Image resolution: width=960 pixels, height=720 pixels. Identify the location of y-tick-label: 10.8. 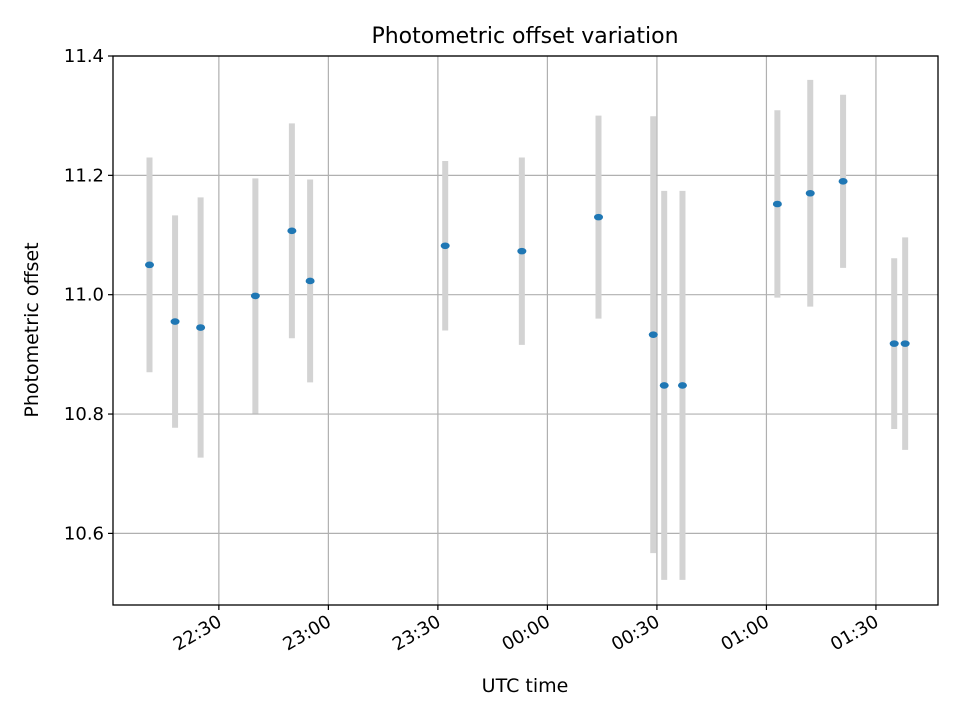
(84, 414).